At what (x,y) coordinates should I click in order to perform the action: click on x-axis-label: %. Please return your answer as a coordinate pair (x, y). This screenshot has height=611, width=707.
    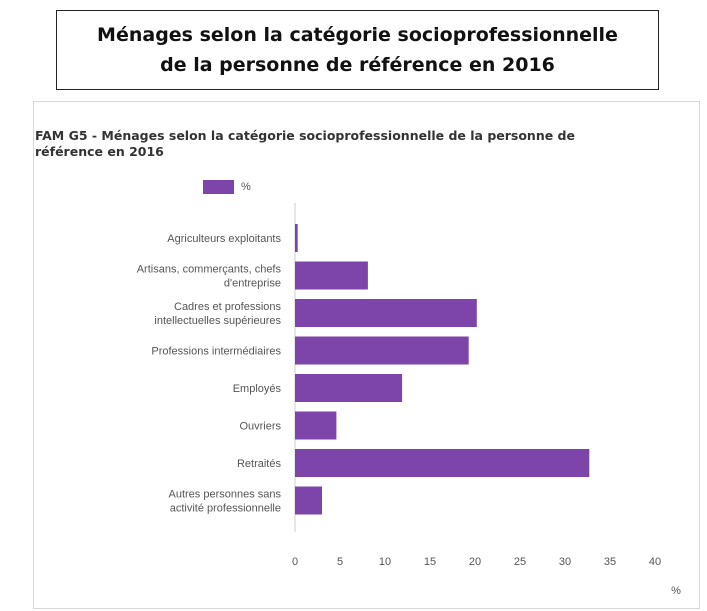
    Looking at the image, I should click on (676, 591).